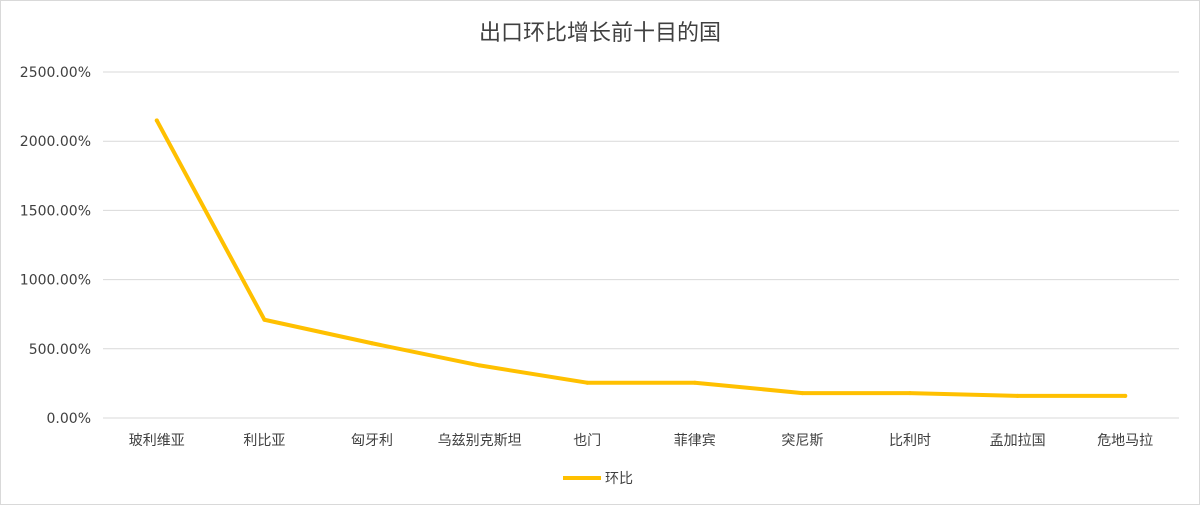  I want to click on x-tick-label: 也门, so click(587, 441).